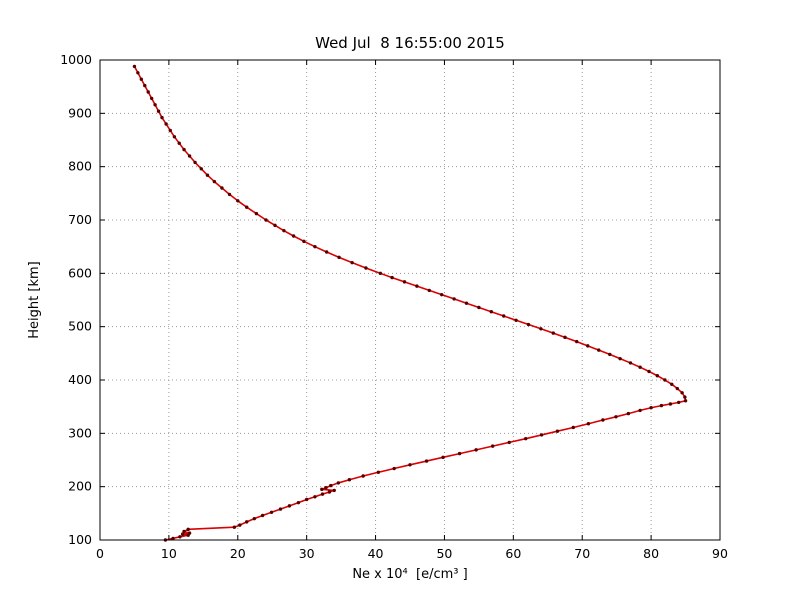  Describe the element at coordinates (513, 553) in the screenshot. I see `x-tick-label: 60` at that location.